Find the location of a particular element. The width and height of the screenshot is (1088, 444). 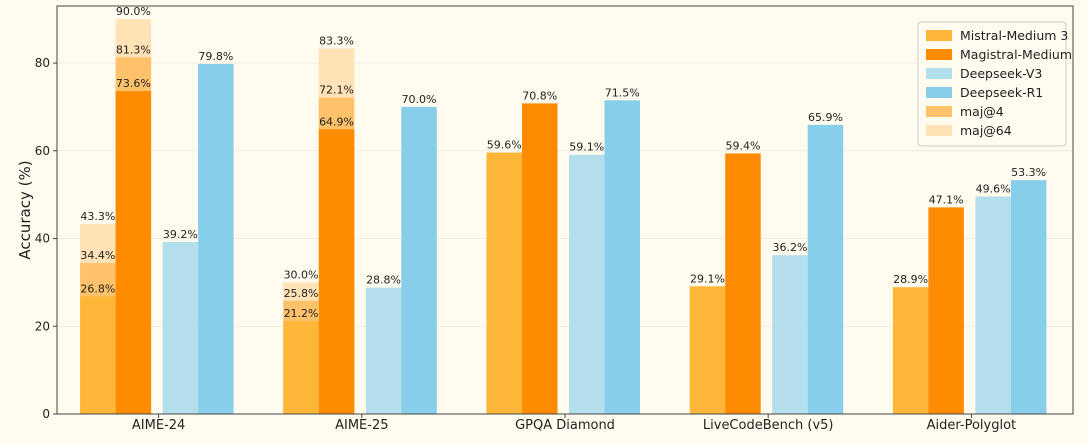

bar-value-label: 59.1% is located at coordinates (586, 147).